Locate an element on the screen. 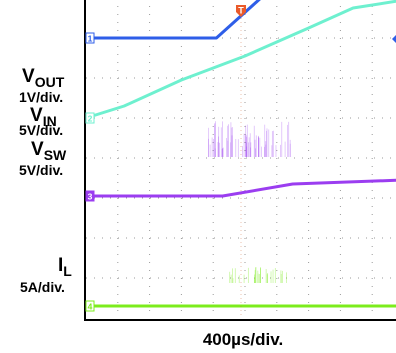  vout-offscreen-arrow is located at coordinates (394, 39).